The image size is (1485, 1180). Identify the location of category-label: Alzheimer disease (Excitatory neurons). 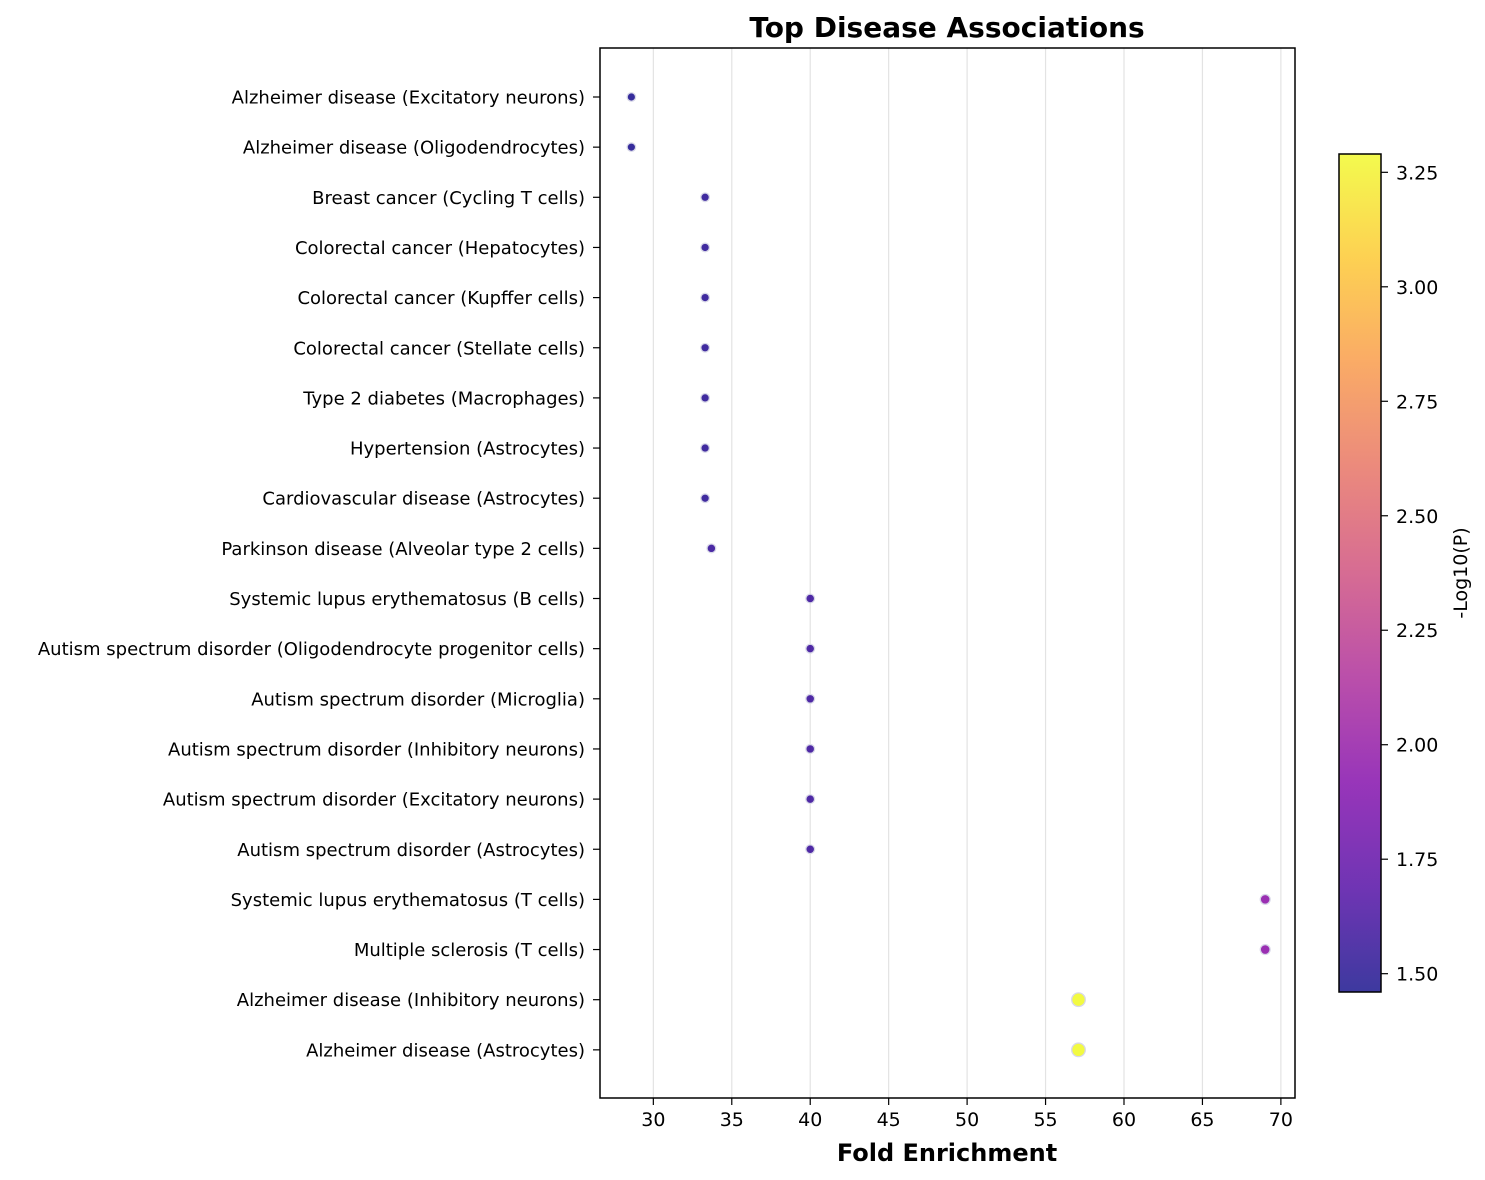
(408, 98).